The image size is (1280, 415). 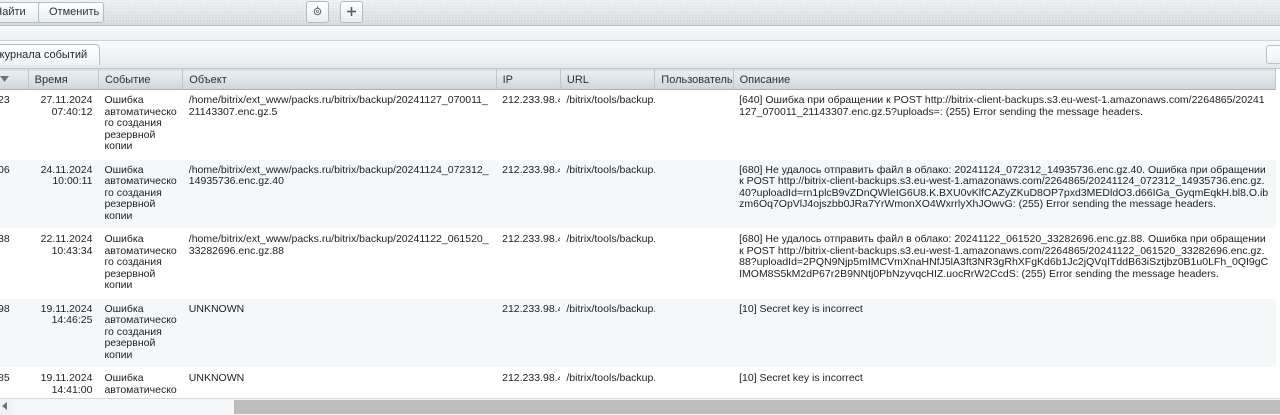 What do you see at coordinates (640, 33) in the screenshot?
I see `toolbar-divider` at bounding box center [640, 33].